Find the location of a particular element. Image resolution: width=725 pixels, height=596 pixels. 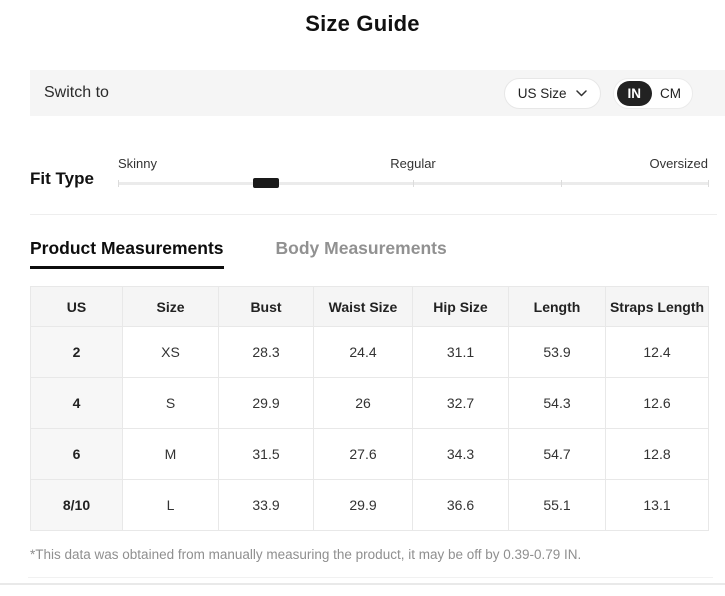

table-cell: 31.1 is located at coordinates (460, 352).